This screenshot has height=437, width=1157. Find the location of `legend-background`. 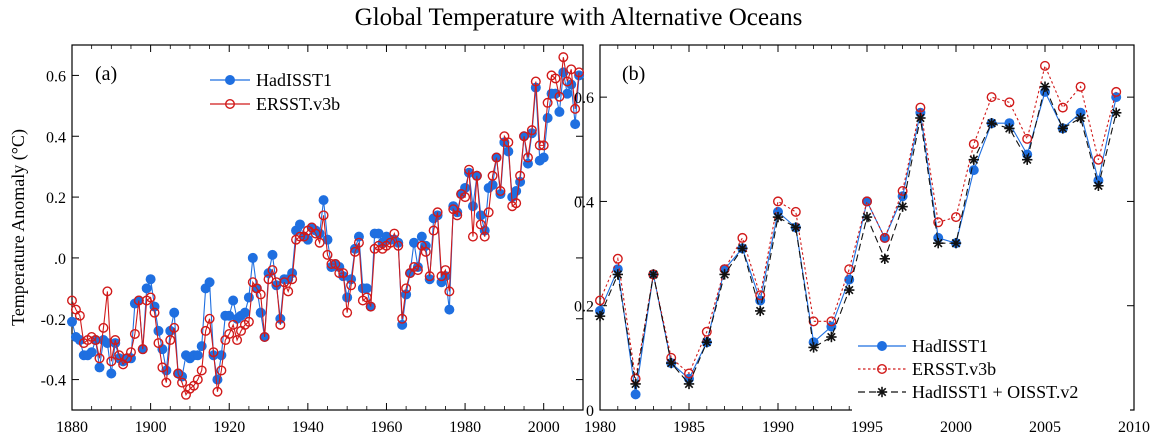

legend-background is located at coordinates (991, 374).